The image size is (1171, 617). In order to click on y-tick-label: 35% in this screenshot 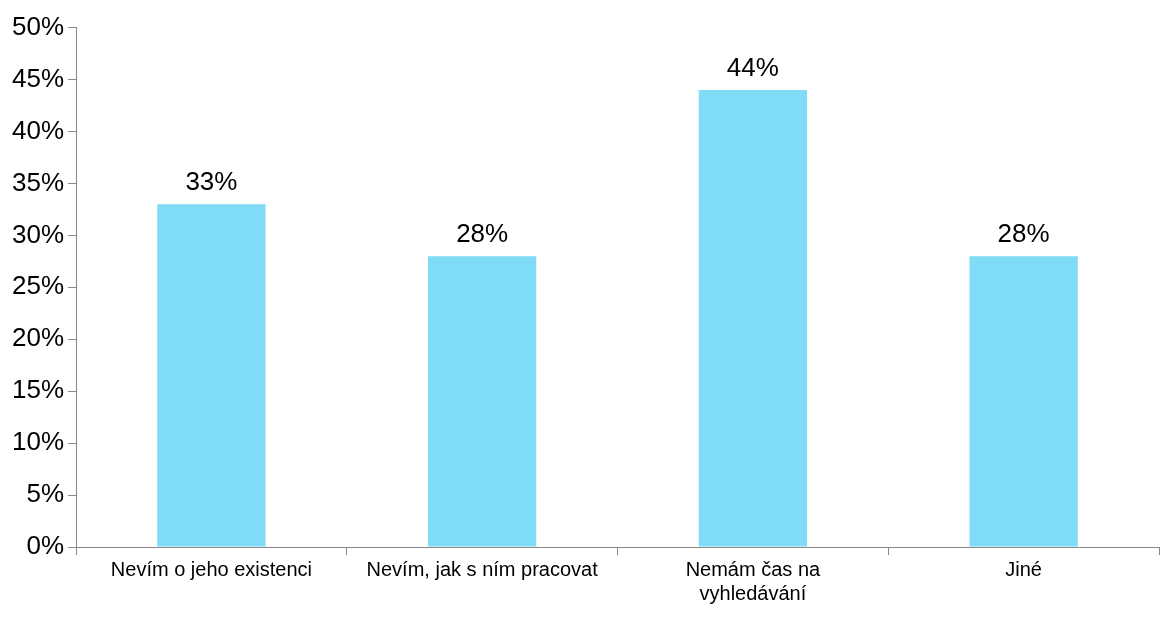, I will do `click(38, 181)`.